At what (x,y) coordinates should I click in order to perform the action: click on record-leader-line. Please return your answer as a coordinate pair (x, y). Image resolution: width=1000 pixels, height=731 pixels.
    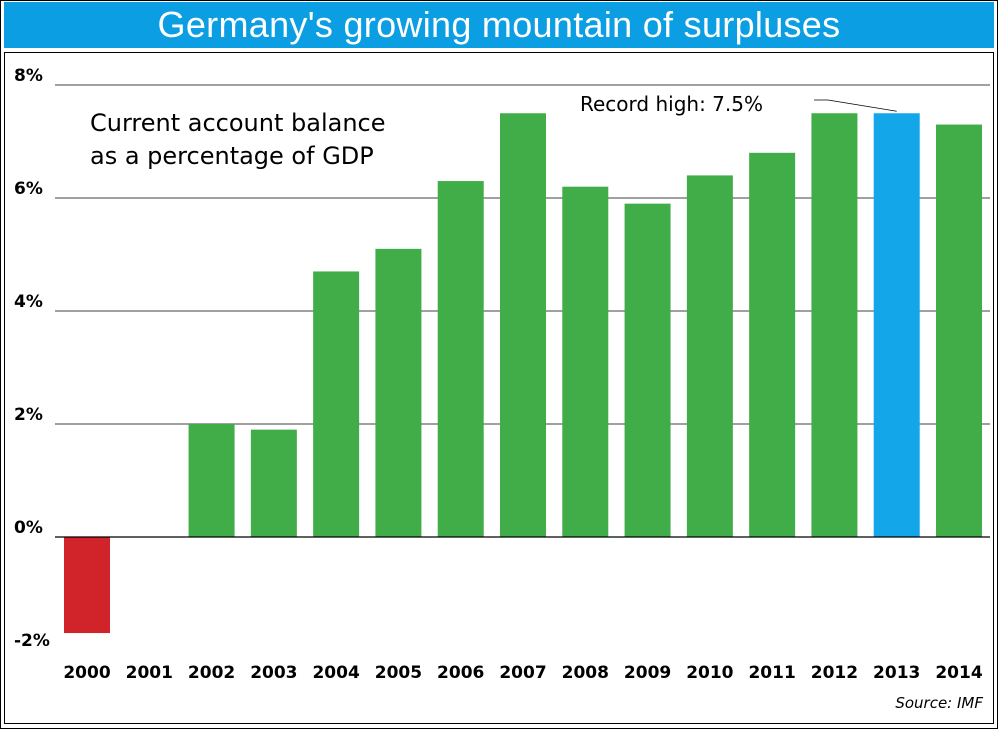
    Looking at the image, I should click on (855, 105).